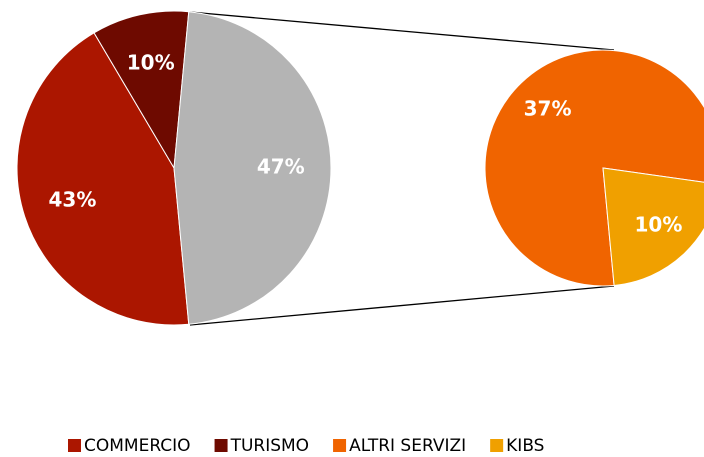 This screenshot has width=704, height=457. I want to click on data-label: 43%, so click(73, 199).